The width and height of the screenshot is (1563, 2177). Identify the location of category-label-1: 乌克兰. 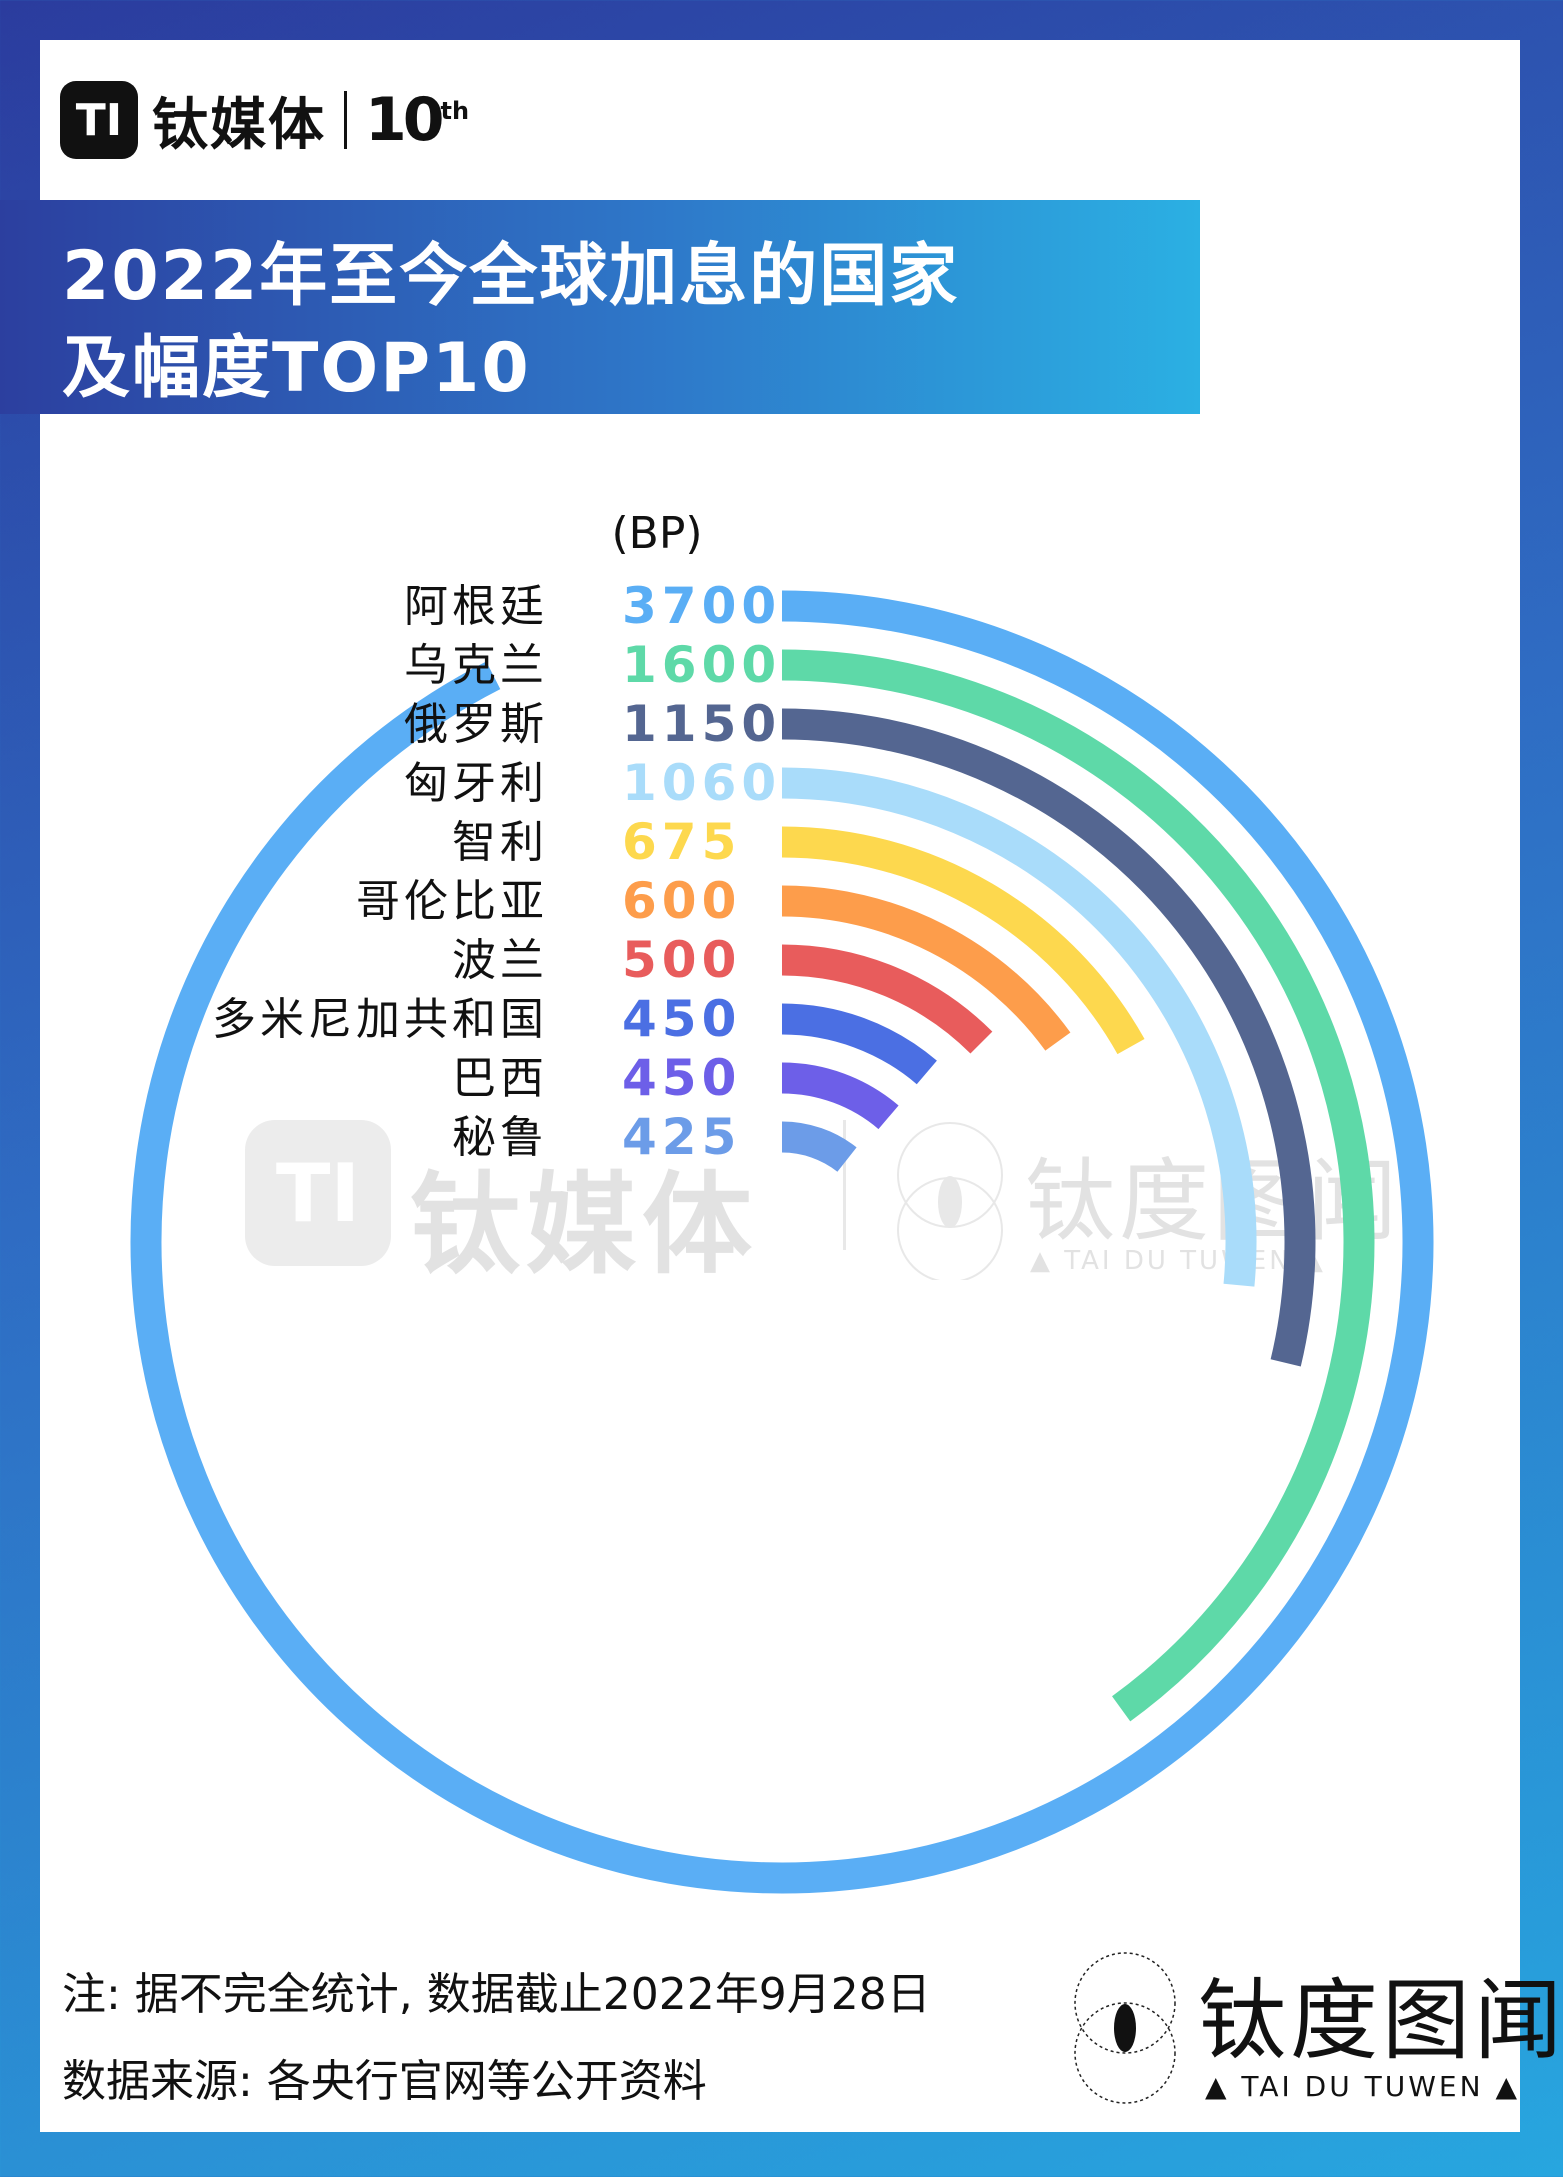
(476, 665).